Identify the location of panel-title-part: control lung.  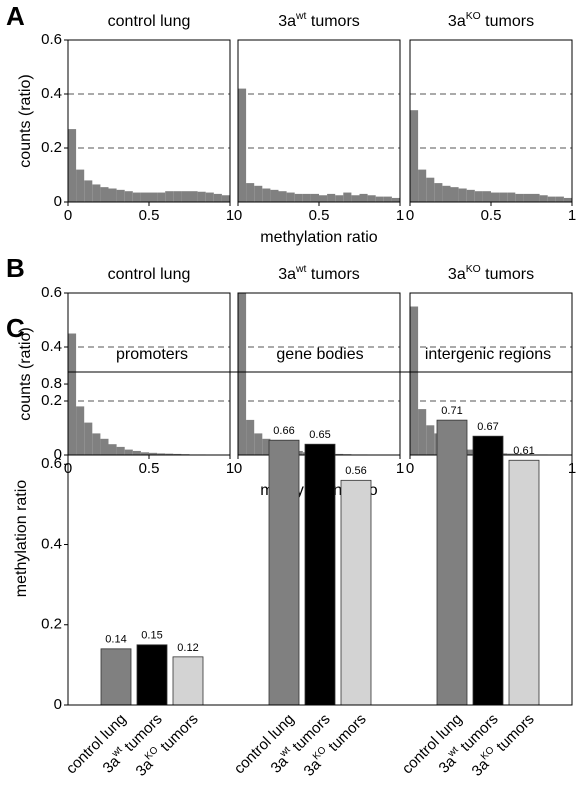
(149, 274).